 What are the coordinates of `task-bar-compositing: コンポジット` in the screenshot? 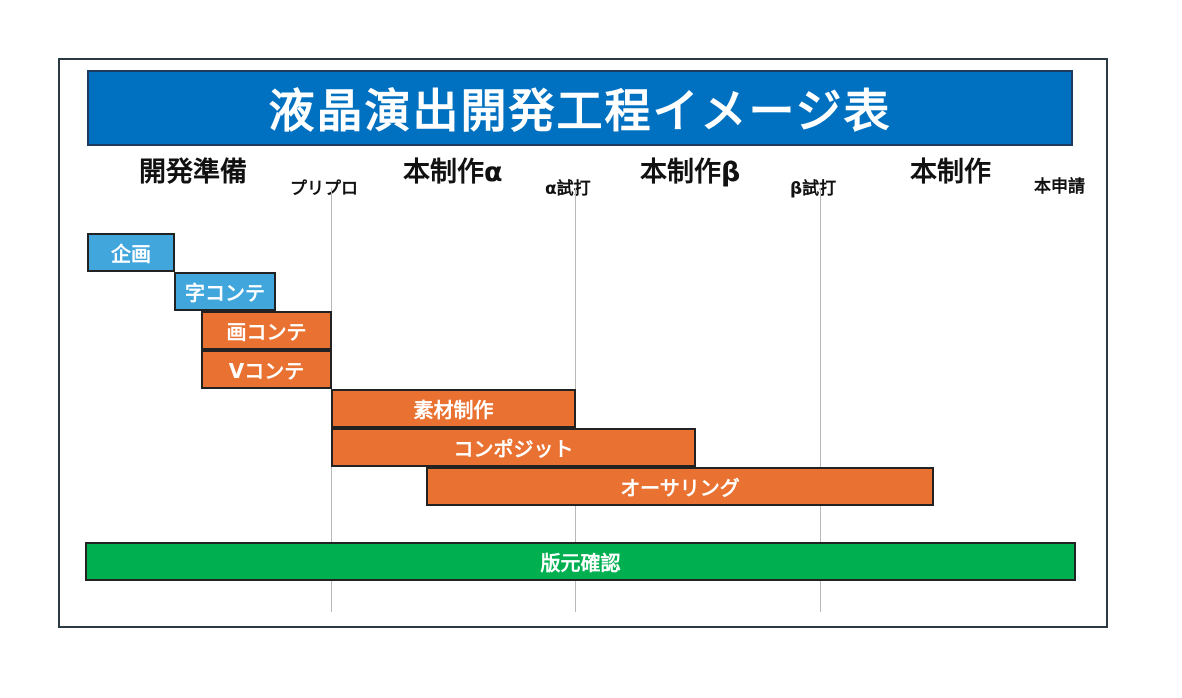 It's located at (513, 447).